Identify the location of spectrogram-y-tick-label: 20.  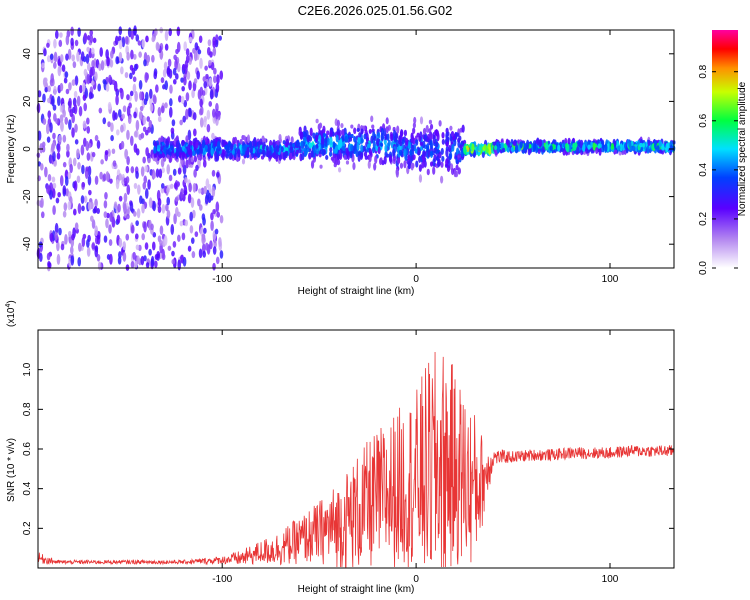
(27, 101).